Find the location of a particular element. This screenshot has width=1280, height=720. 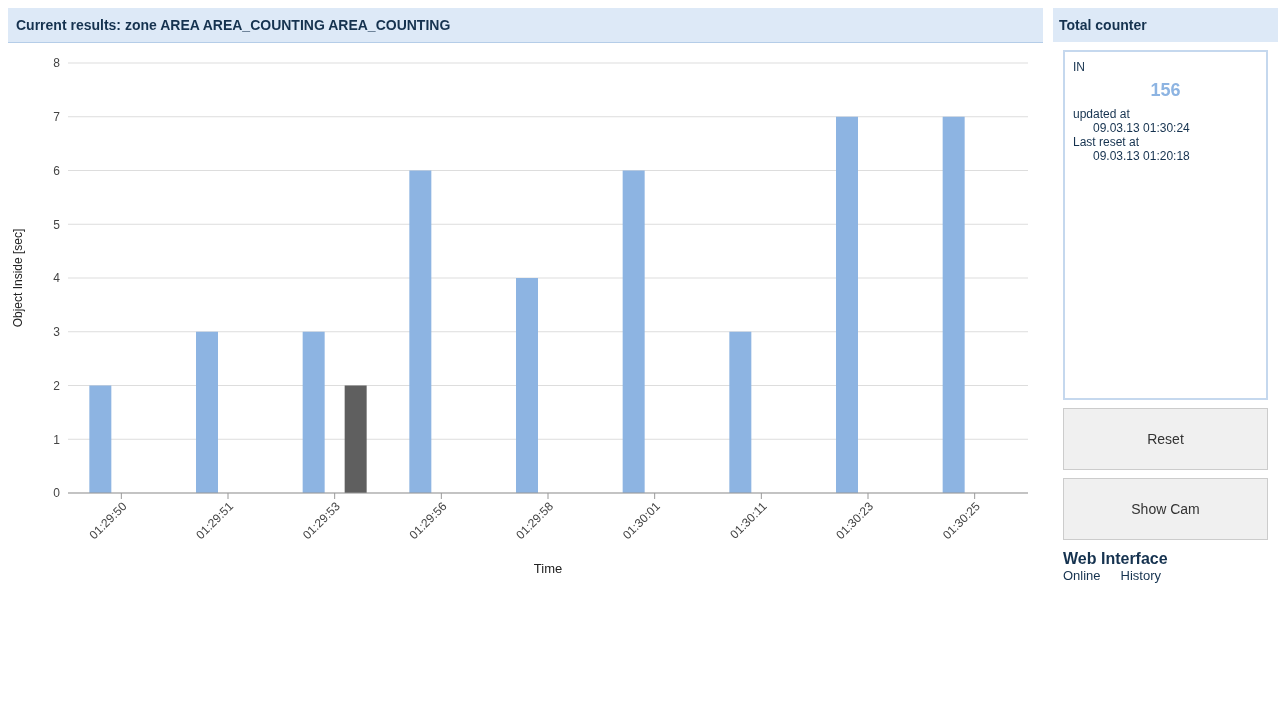

y-tick-label: 3 is located at coordinates (57, 332).